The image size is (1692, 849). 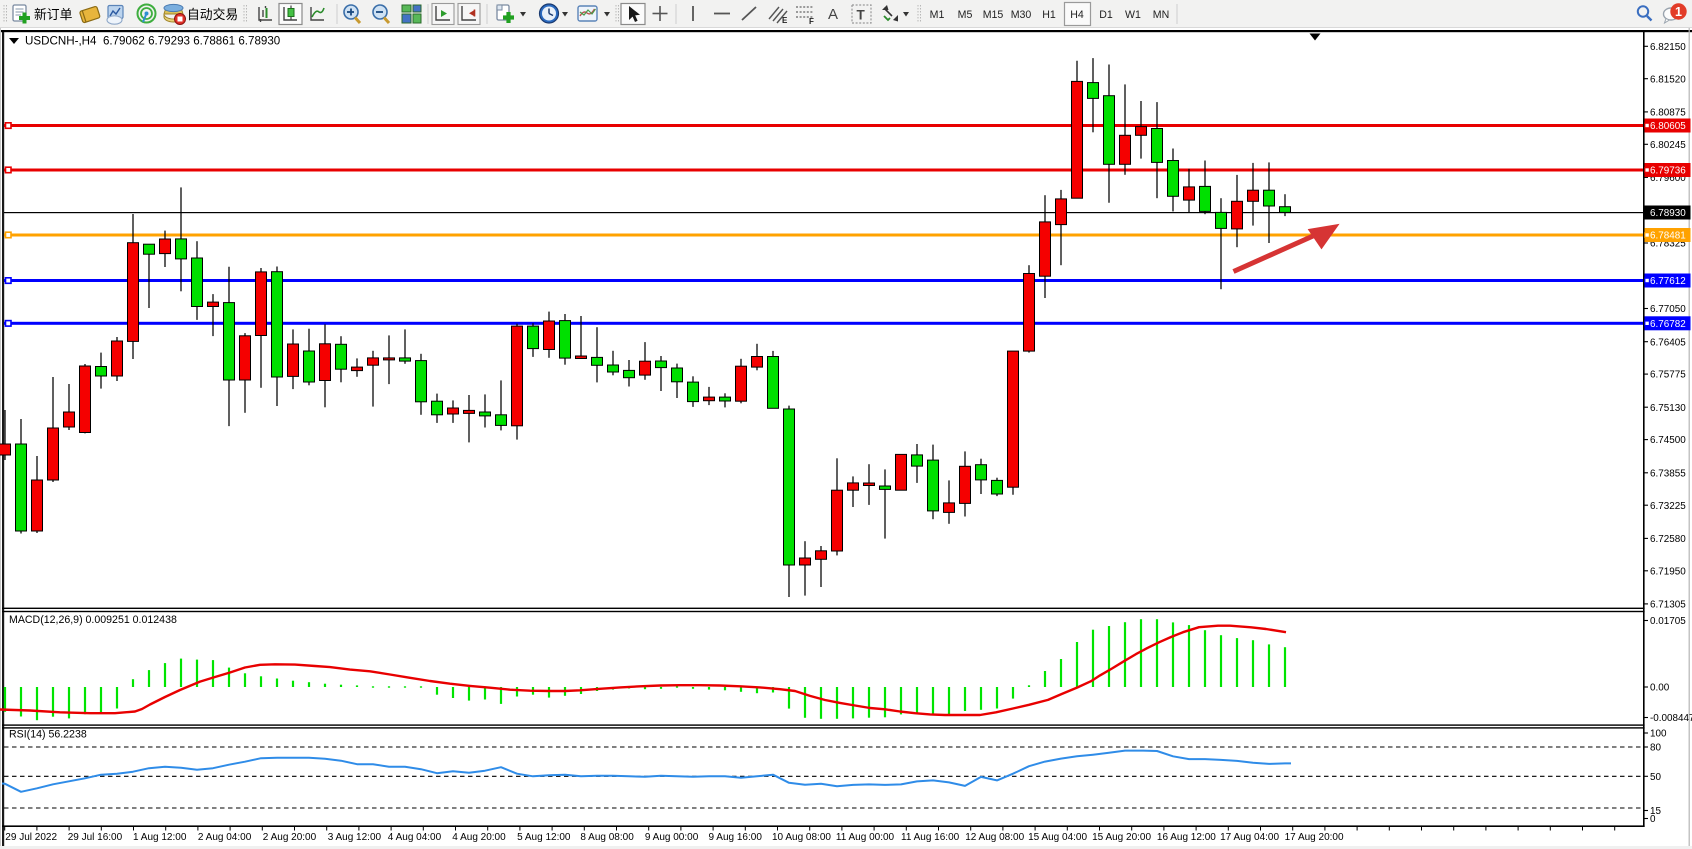 What do you see at coordinates (736, 837) in the screenshot?
I see `svg-text: 9 Aug 16:00` at bounding box center [736, 837].